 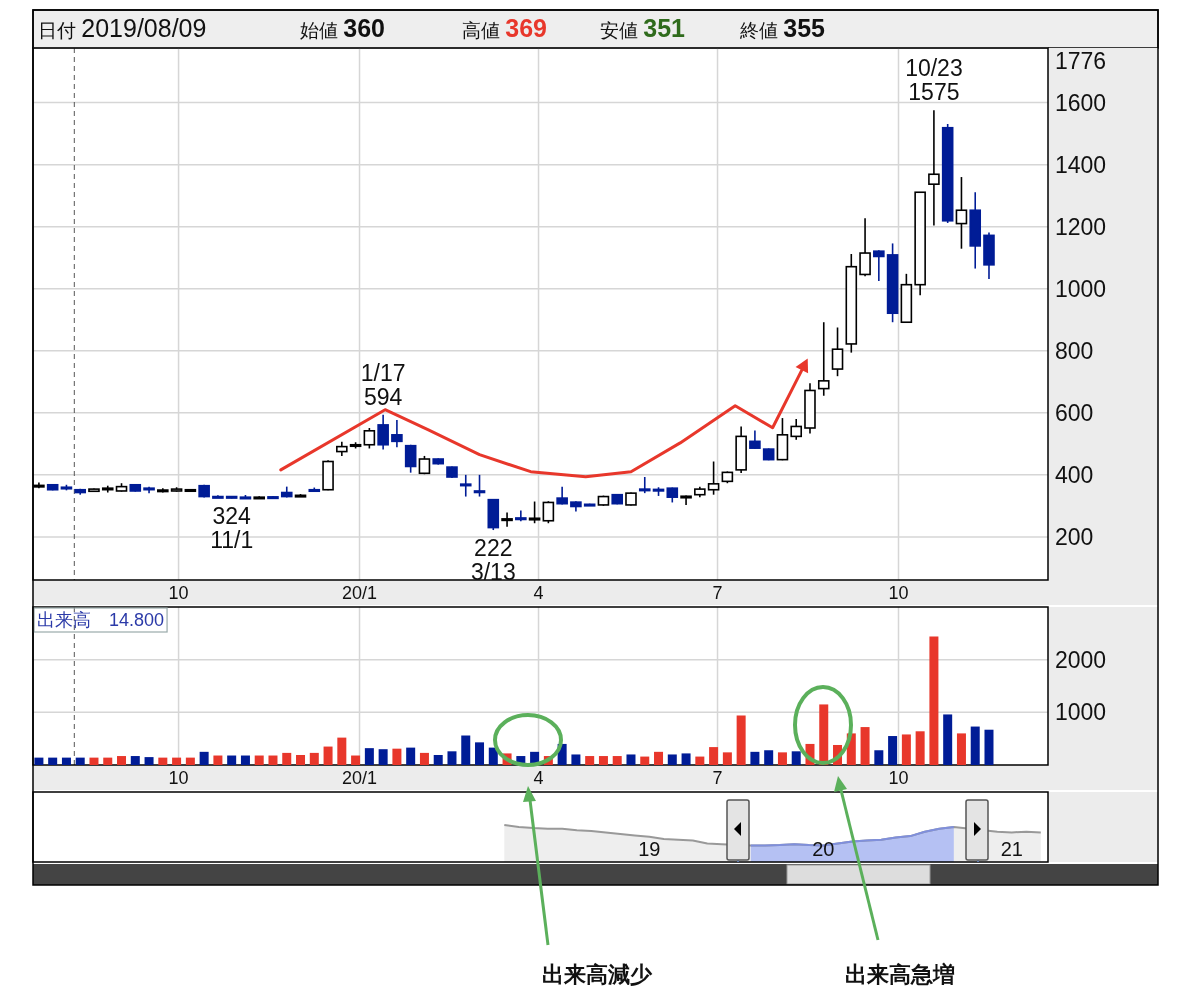 What do you see at coordinates (1074, 412) in the screenshot?
I see `y-tick-label: 600` at bounding box center [1074, 412].